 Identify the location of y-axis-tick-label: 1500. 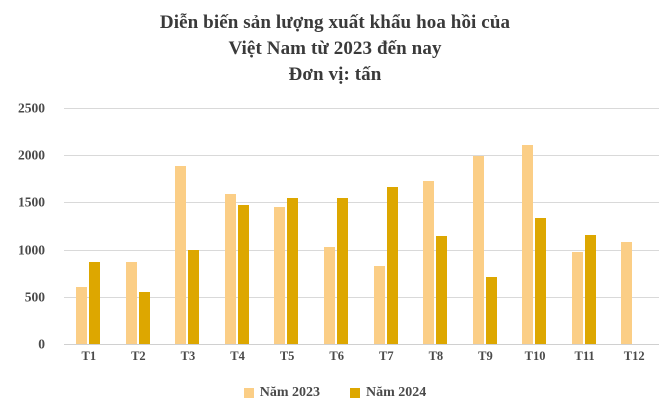
(31, 202).